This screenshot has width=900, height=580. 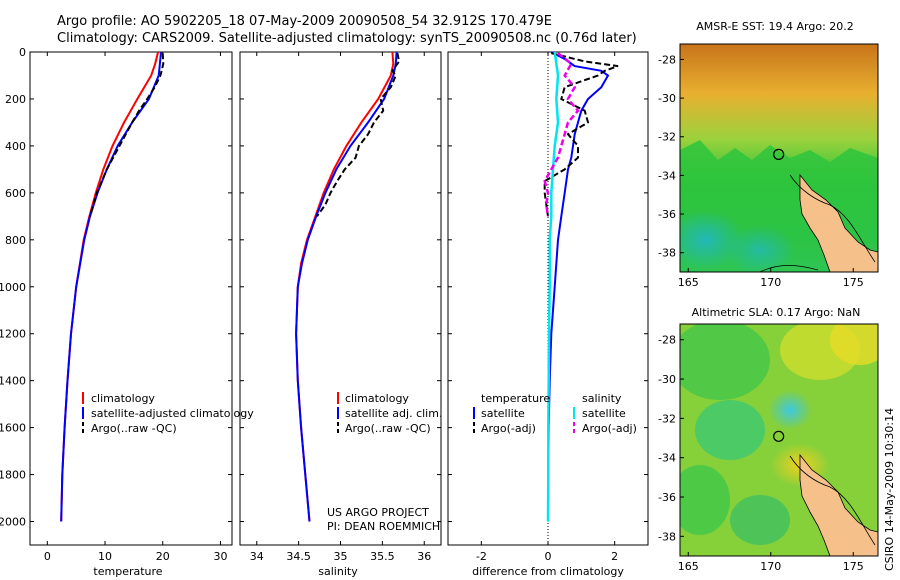 I want to click on depth-ytick-label: 1800, so click(x=13, y=475).